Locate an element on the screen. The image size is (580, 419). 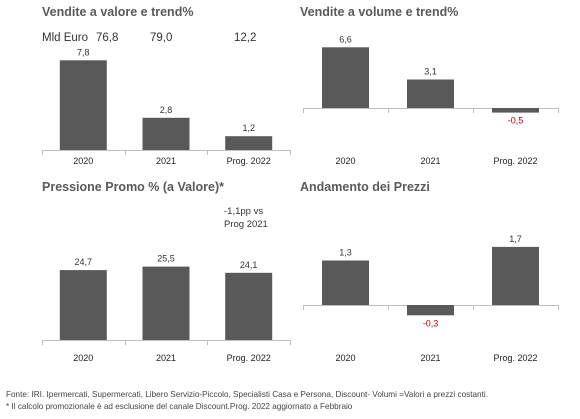
data-label: 24,1 is located at coordinates (249, 265).